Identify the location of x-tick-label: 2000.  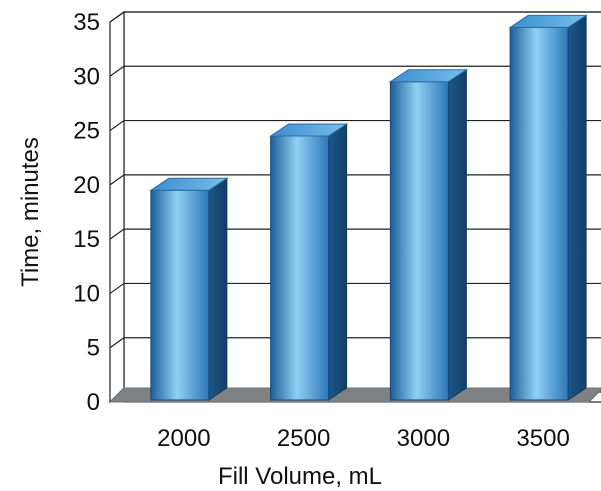
(183, 438).